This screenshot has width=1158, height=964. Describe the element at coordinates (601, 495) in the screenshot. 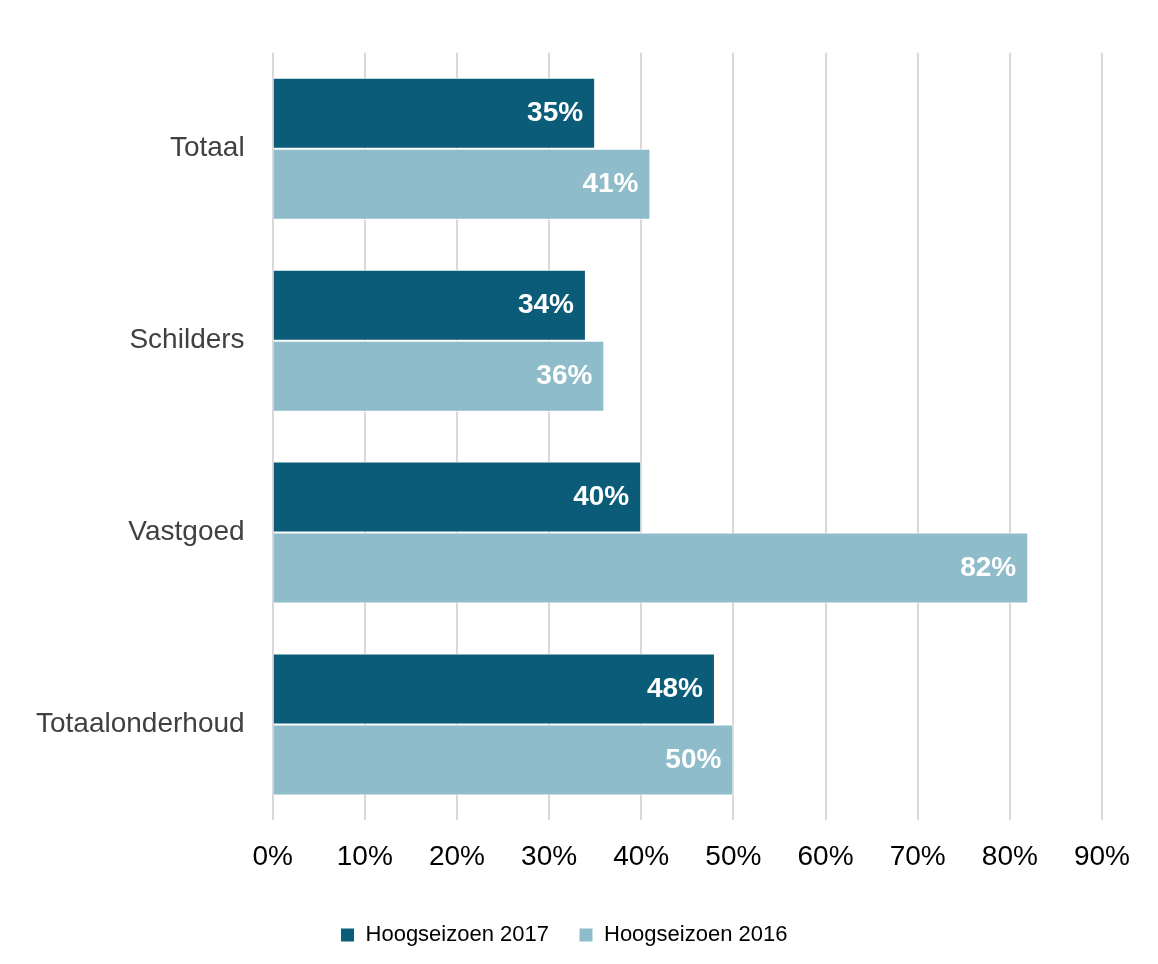

I see `data-label: 40%` at that location.